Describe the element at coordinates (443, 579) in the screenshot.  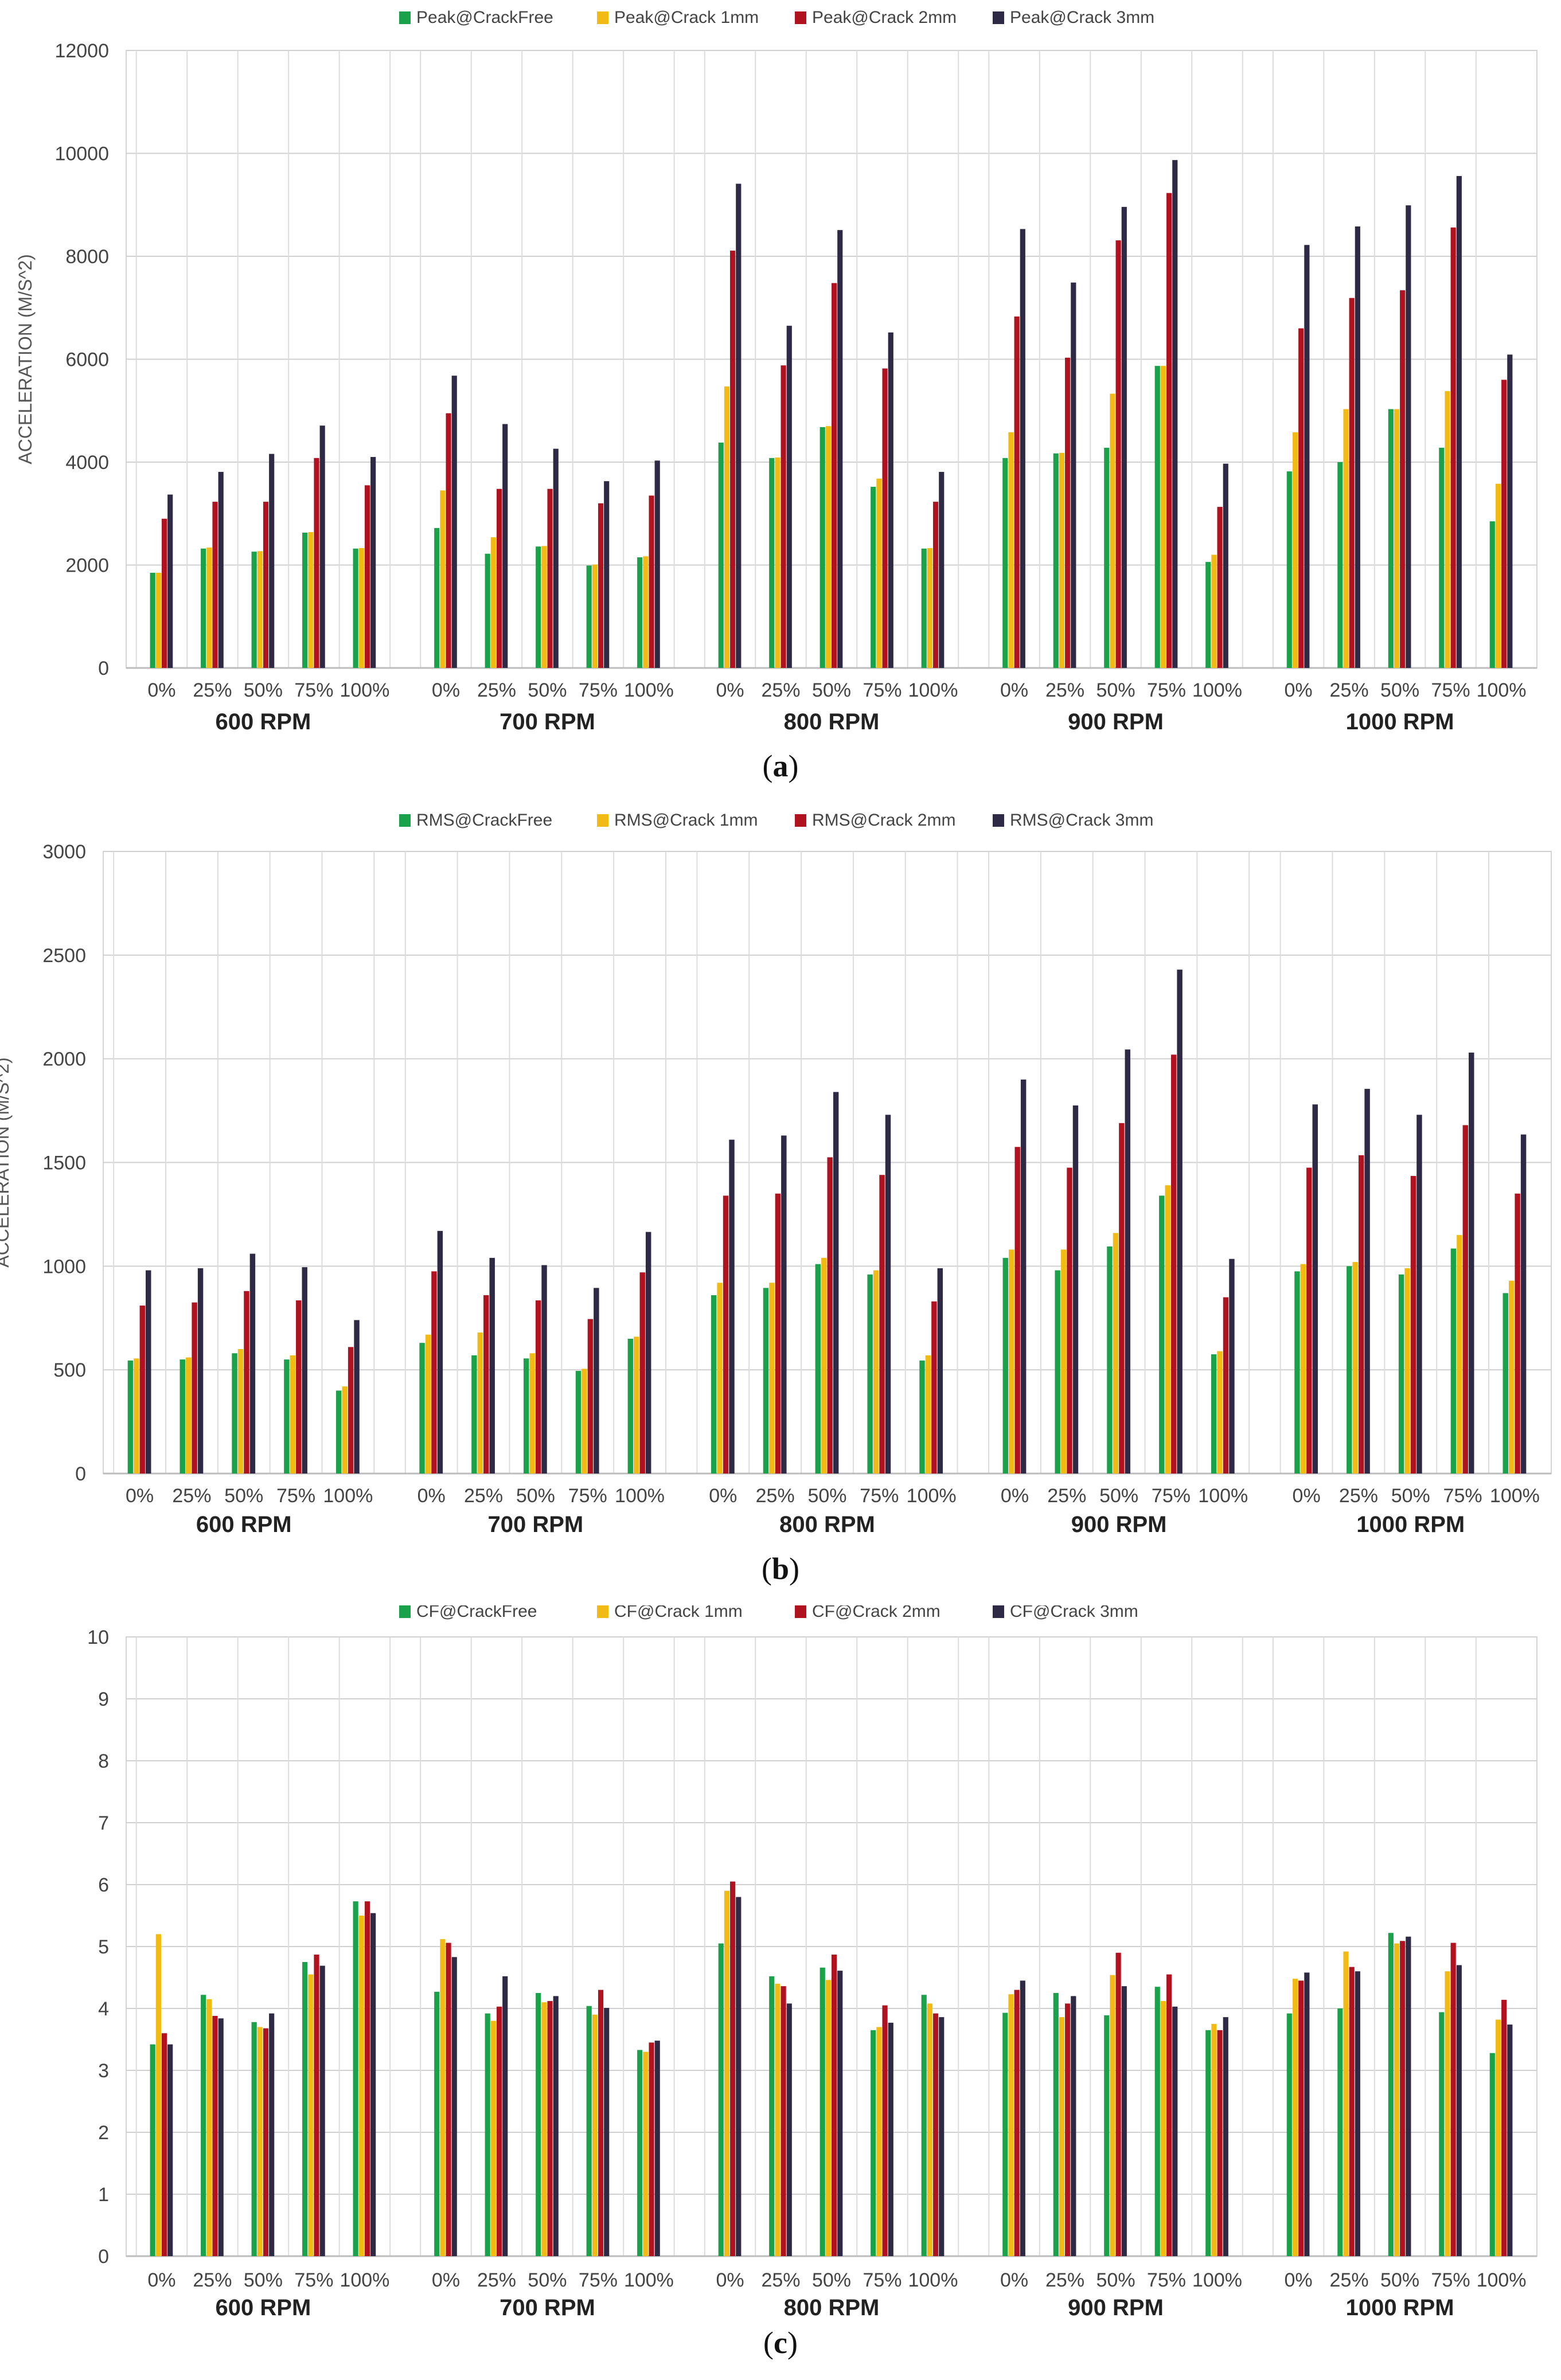
I see `bar-crack1-700-rpm-0pct` at that location.